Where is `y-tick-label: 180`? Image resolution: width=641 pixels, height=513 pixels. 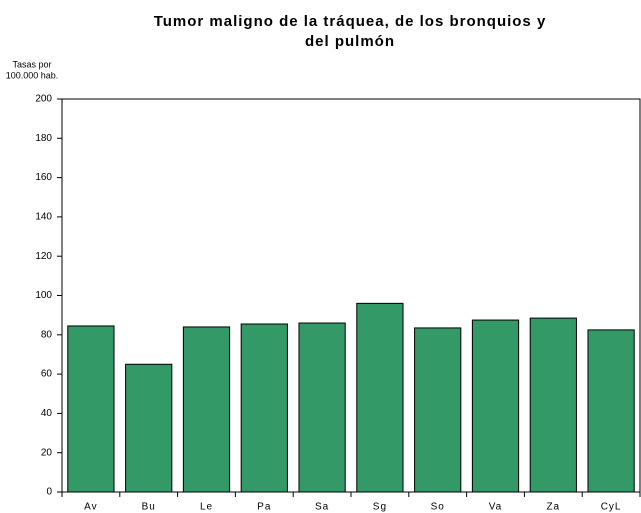
y-tick-label: 180 is located at coordinates (43, 138).